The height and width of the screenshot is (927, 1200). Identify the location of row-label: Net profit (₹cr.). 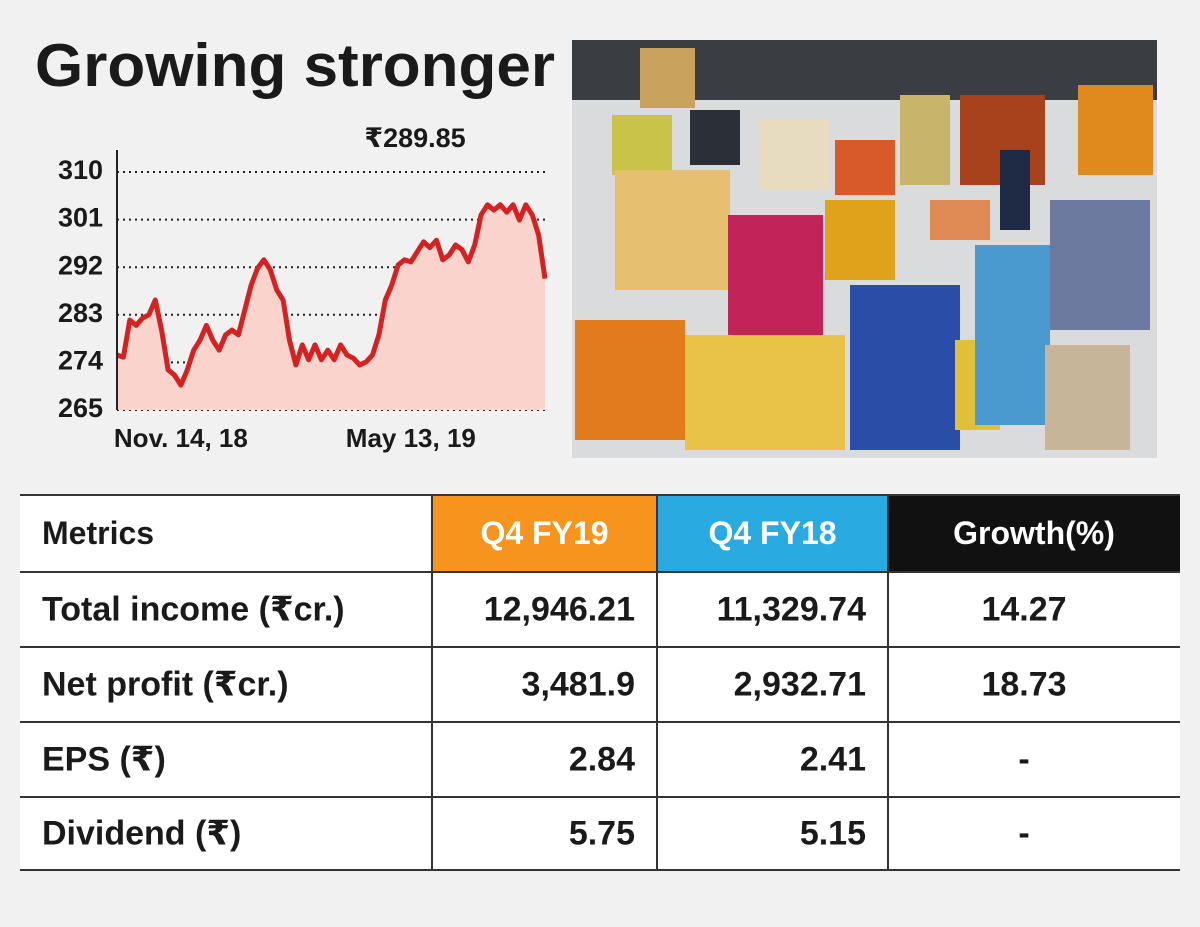
(165, 684).